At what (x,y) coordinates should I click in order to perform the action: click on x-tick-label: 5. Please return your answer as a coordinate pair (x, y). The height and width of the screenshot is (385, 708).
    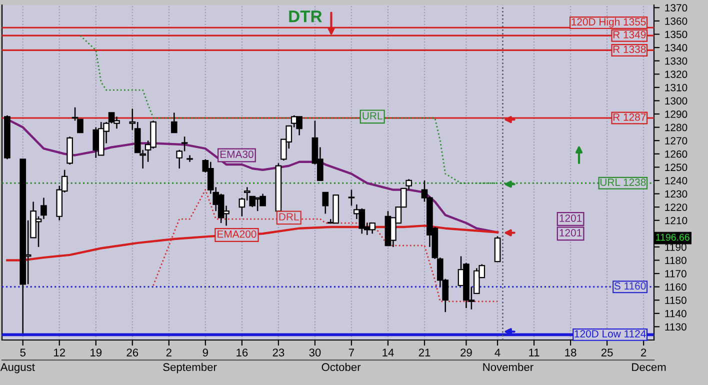
    Looking at the image, I should click on (23, 352).